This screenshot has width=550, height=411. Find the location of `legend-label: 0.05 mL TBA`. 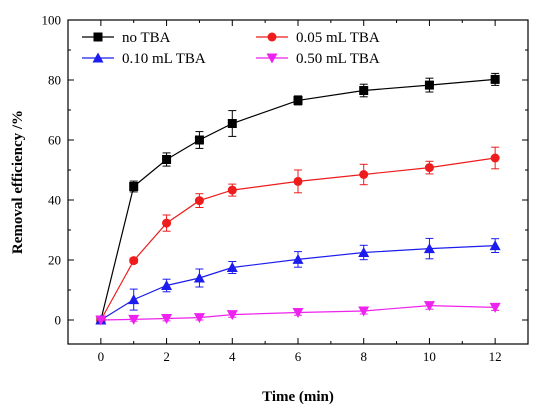

legend-label: 0.05 mL TBA is located at coordinates (338, 38).